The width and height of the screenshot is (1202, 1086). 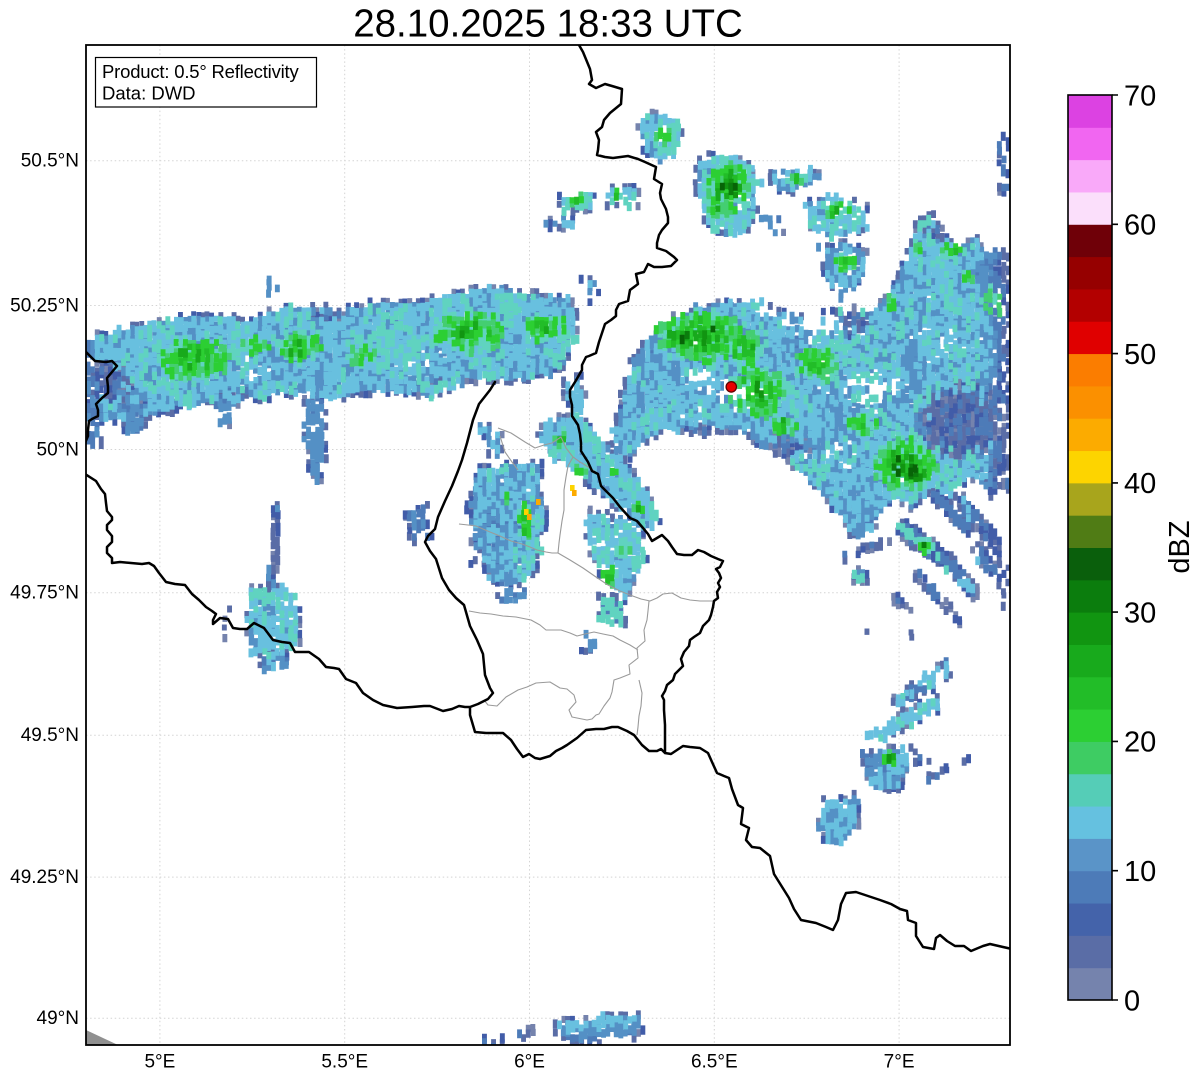 What do you see at coordinates (1140, 743) in the screenshot?
I see `svg-text: 20` at bounding box center [1140, 743].